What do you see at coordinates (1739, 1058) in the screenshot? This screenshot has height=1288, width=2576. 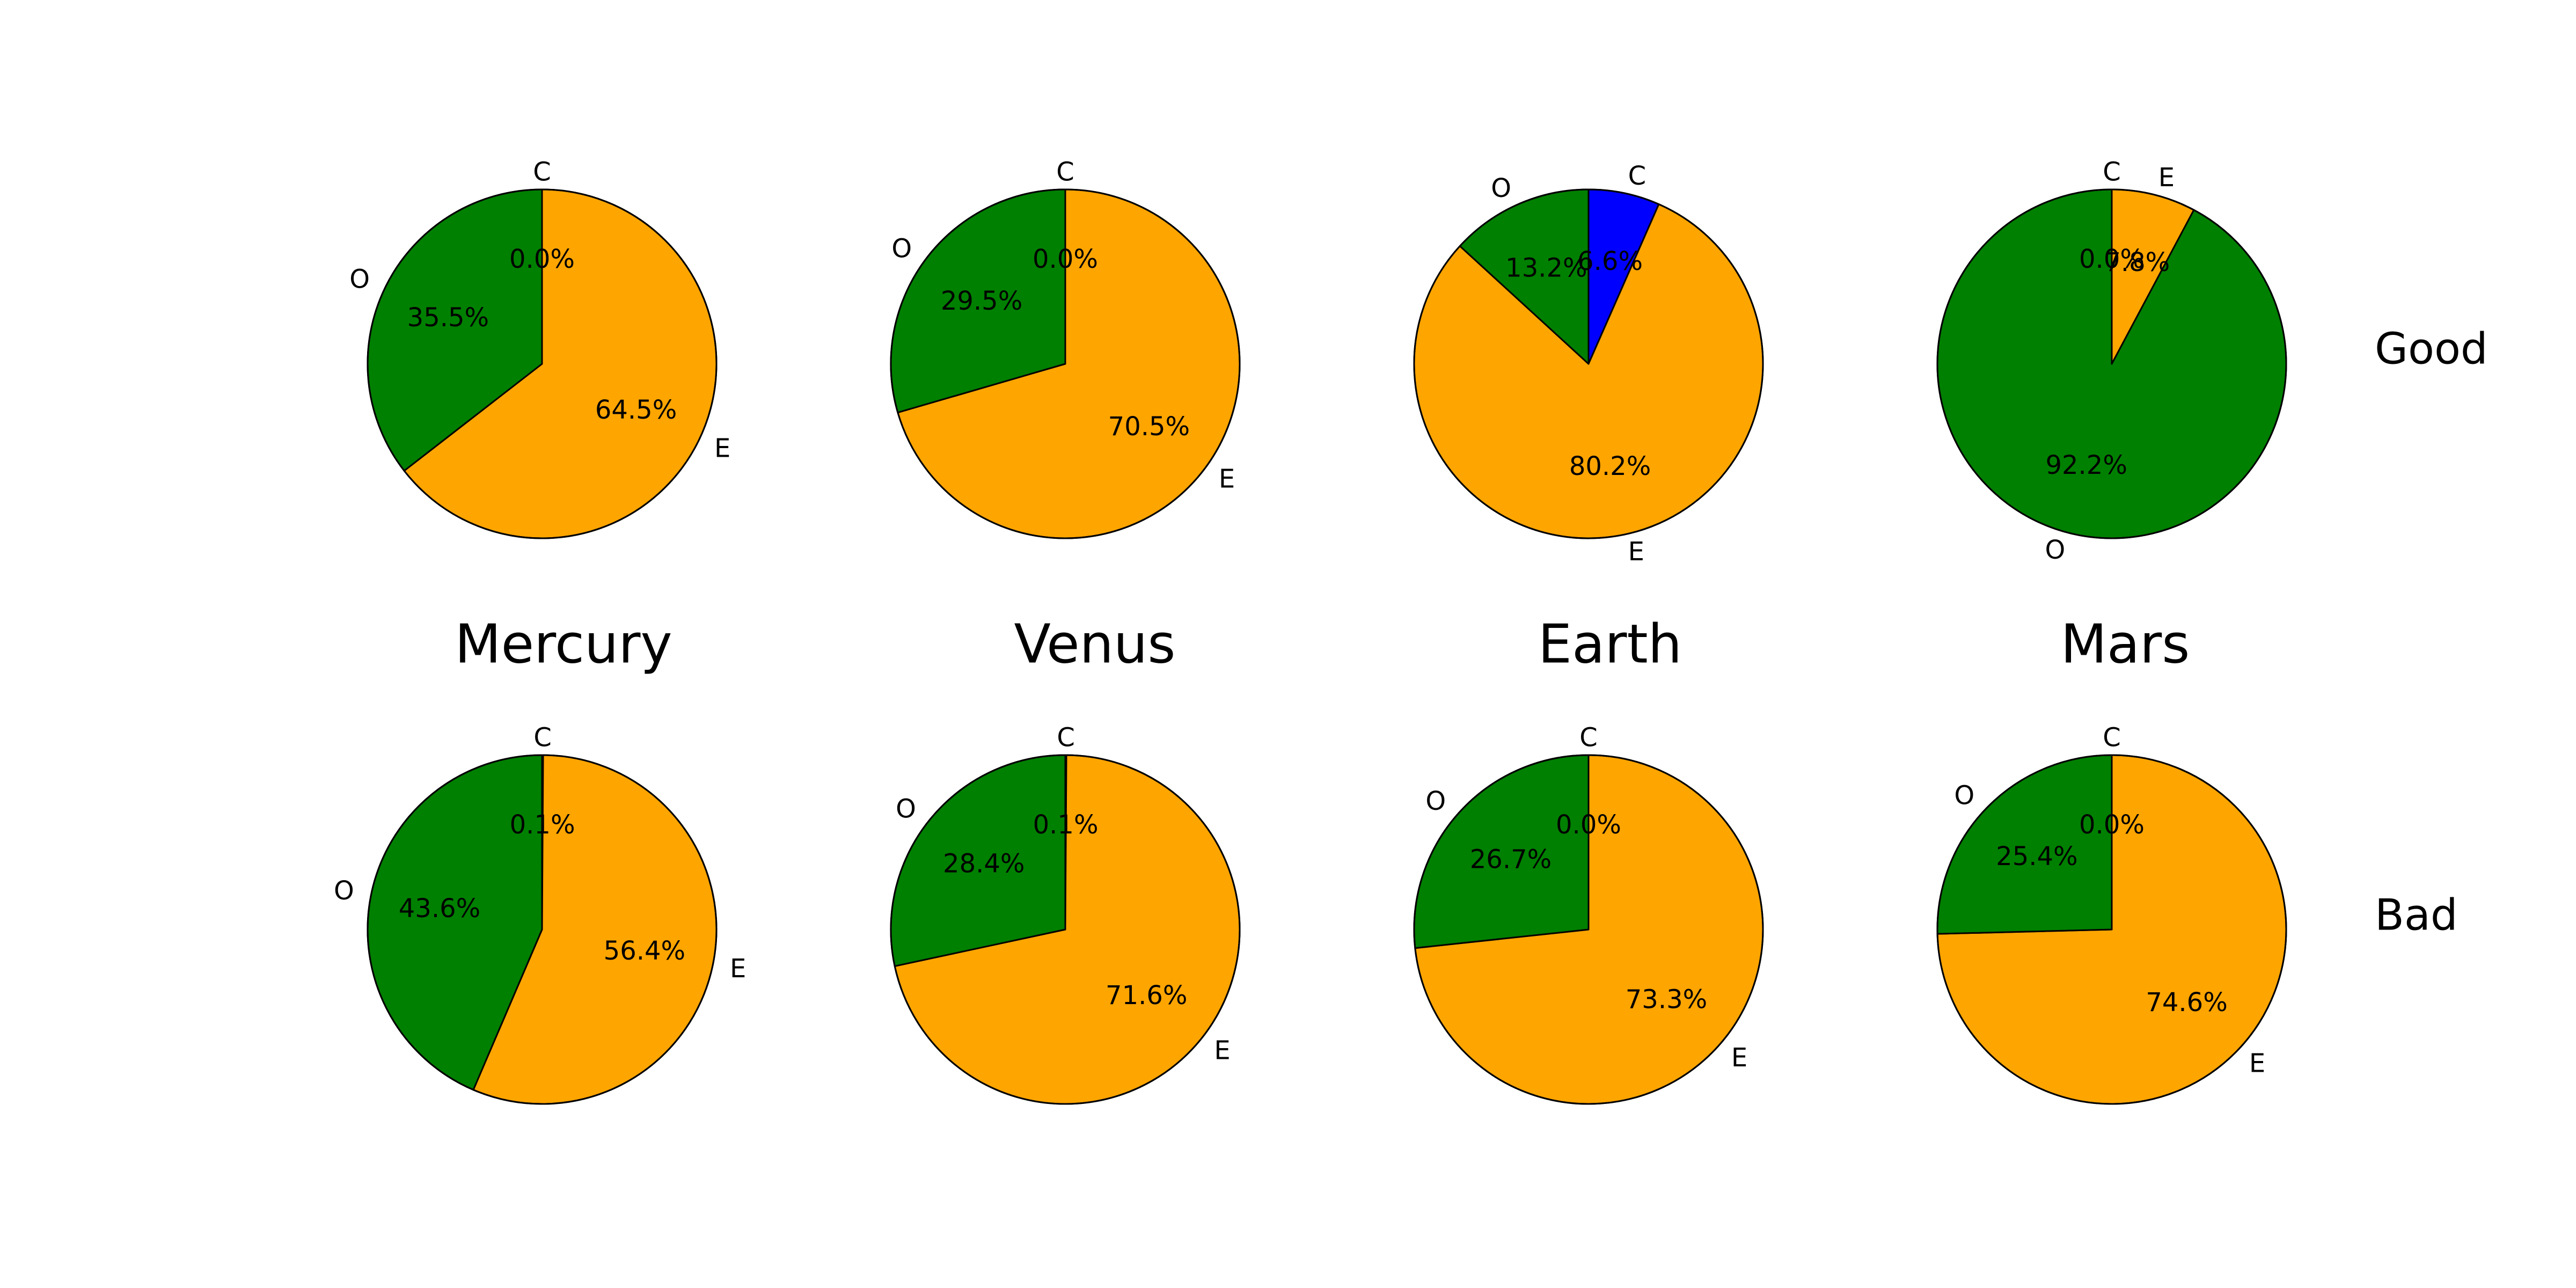 I see `category-label-e-earth-bad: E` at bounding box center [1739, 1058].